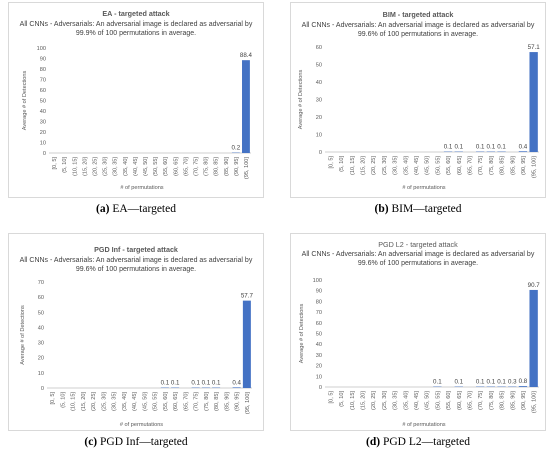  Describe the element at coordinates (317, 281) in the screenshot. I see `y-tick-label: 100` at that location.